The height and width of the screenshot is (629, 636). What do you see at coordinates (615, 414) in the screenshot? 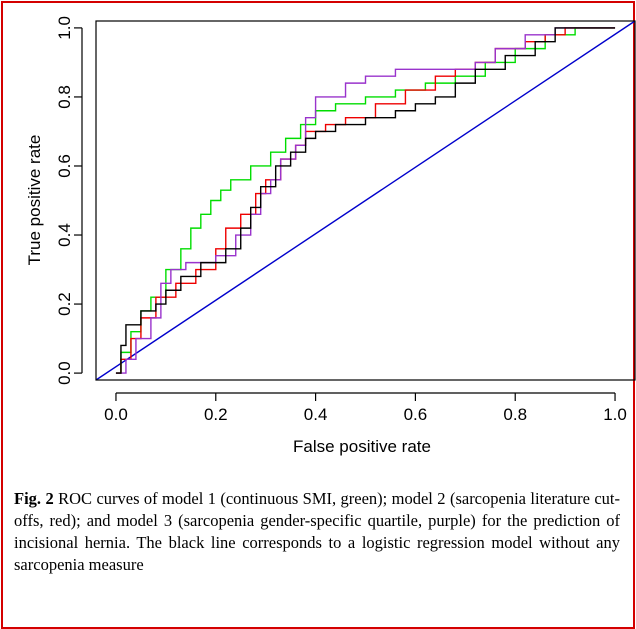
I see `x-tick-label: 1.0` at bounding box center [615, 414].